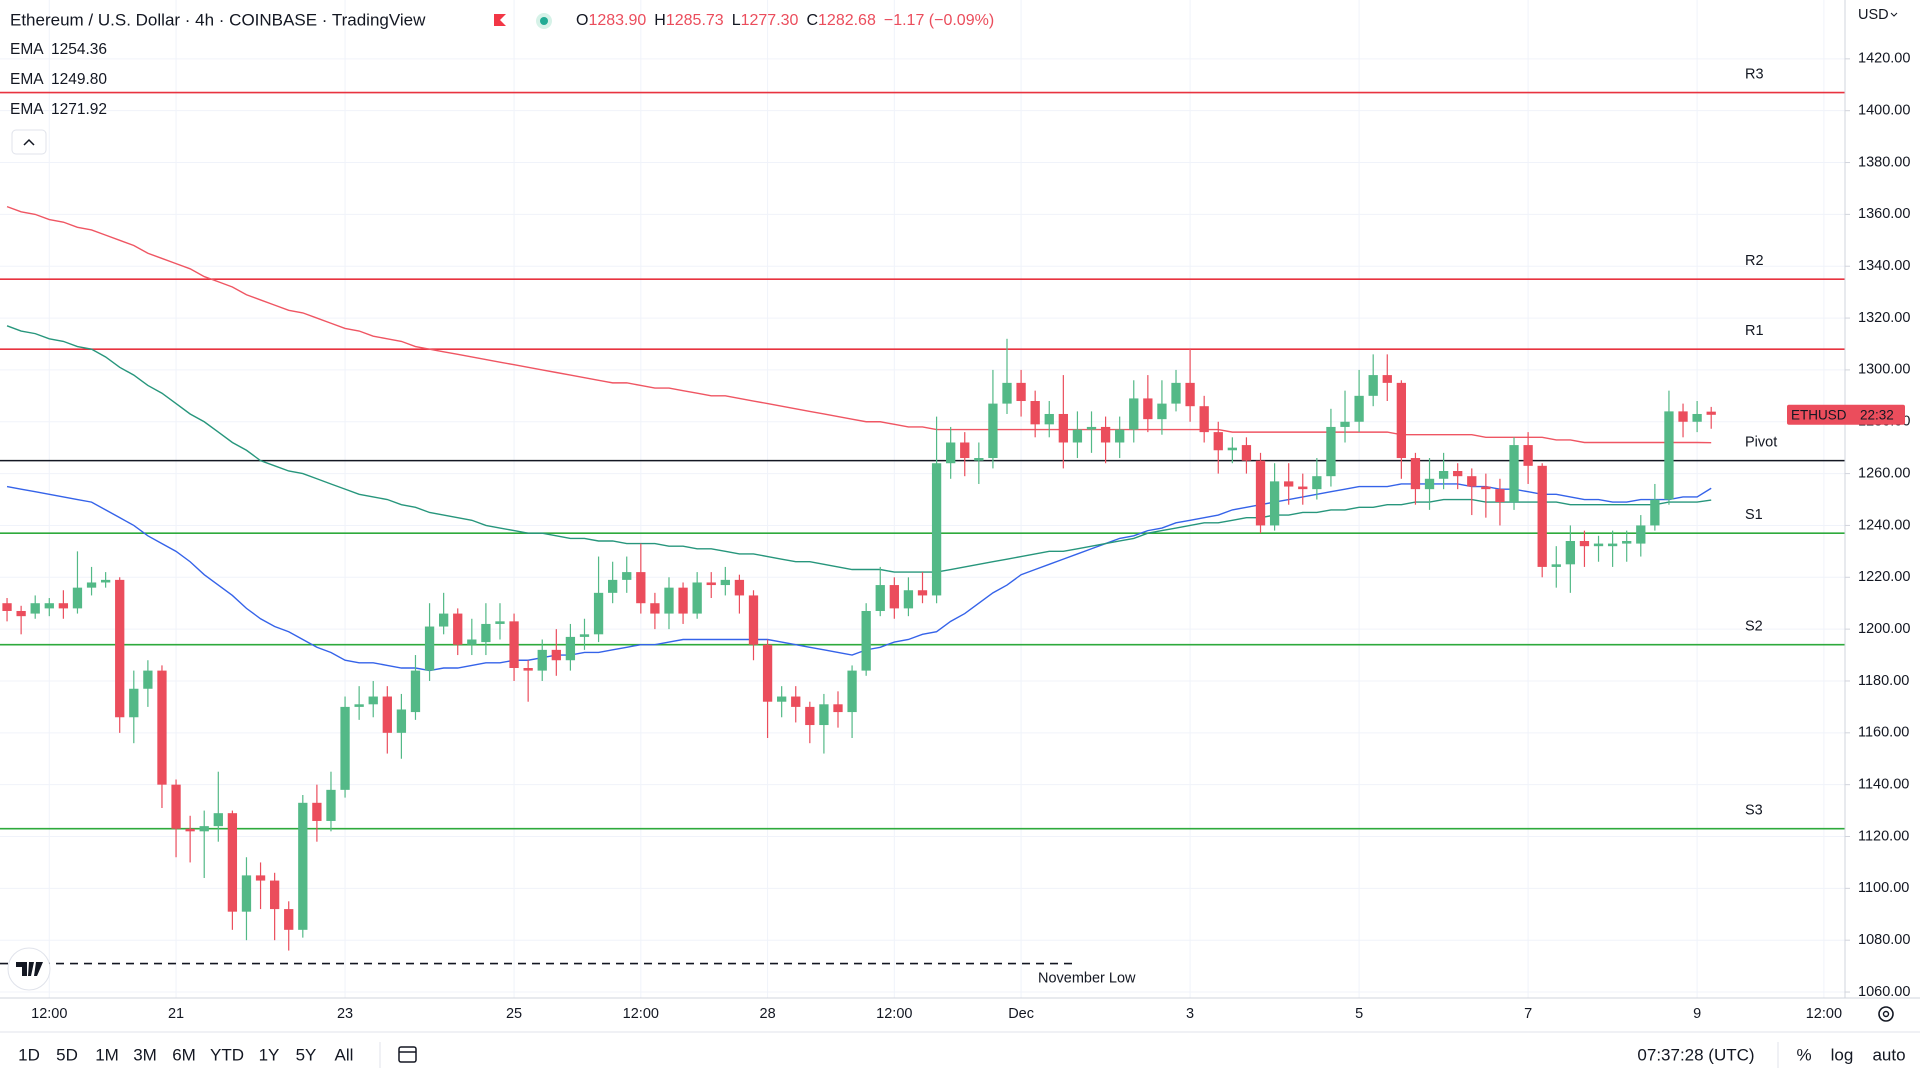 This screenshot has height=1080, width=1920. What do you see at coordinates (184, 1054) in the screenshot?
I see `range-button: 6M` at bounding box center [184, 1054].